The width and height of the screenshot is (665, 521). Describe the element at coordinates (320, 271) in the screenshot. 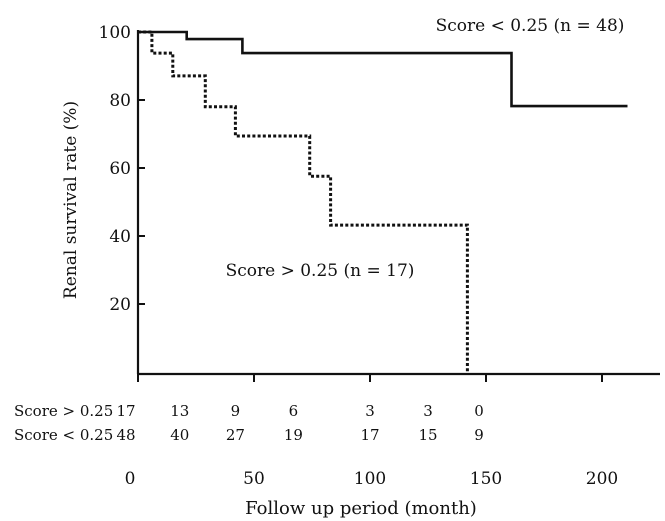

I see `series-label-high-score: Score > 0.25 (n = 17)` at that location.